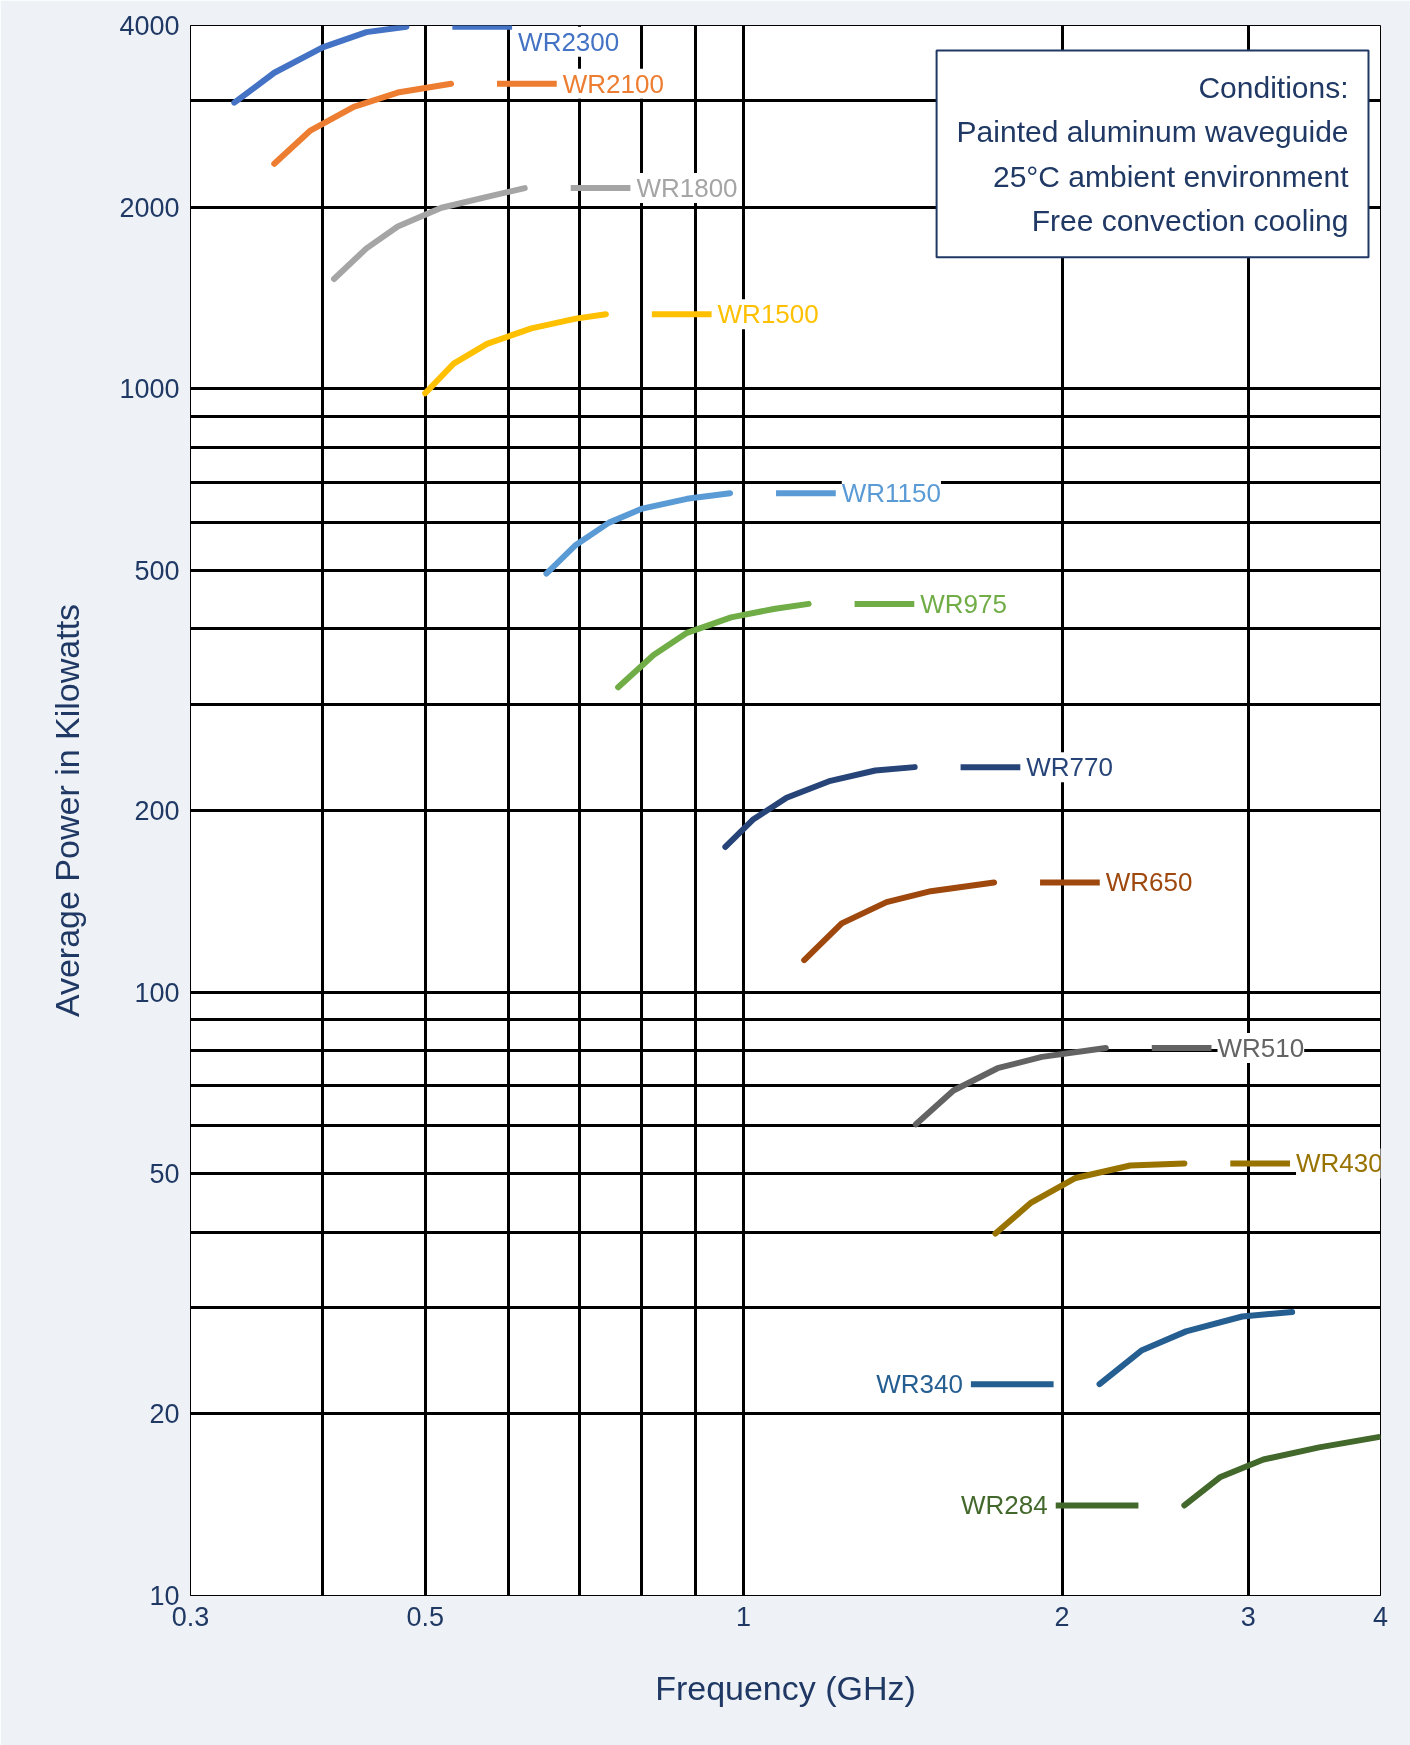  What do you see at coordinates (744, 1616) in the screenshot?
I see `x-tick-label: 1` at bounding box center [744, 1616].